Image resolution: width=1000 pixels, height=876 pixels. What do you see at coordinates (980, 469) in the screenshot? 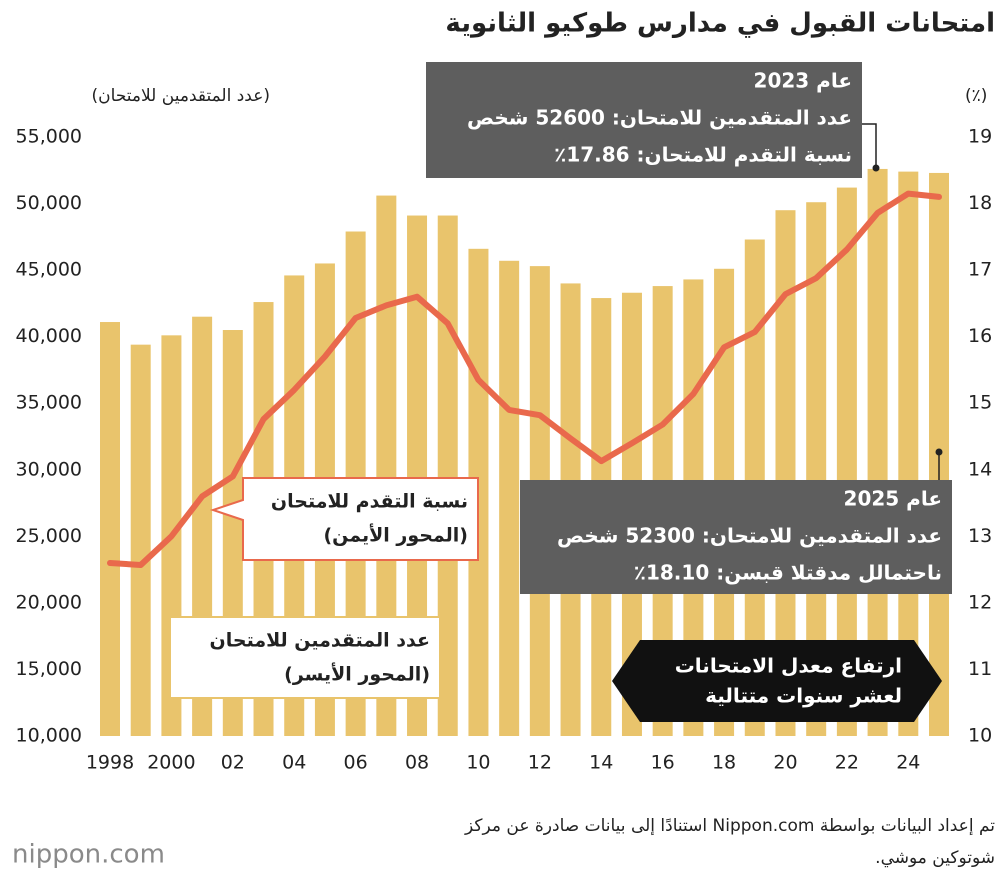
I see `y2-tick-label: 14` at bounding box center [980, 469].